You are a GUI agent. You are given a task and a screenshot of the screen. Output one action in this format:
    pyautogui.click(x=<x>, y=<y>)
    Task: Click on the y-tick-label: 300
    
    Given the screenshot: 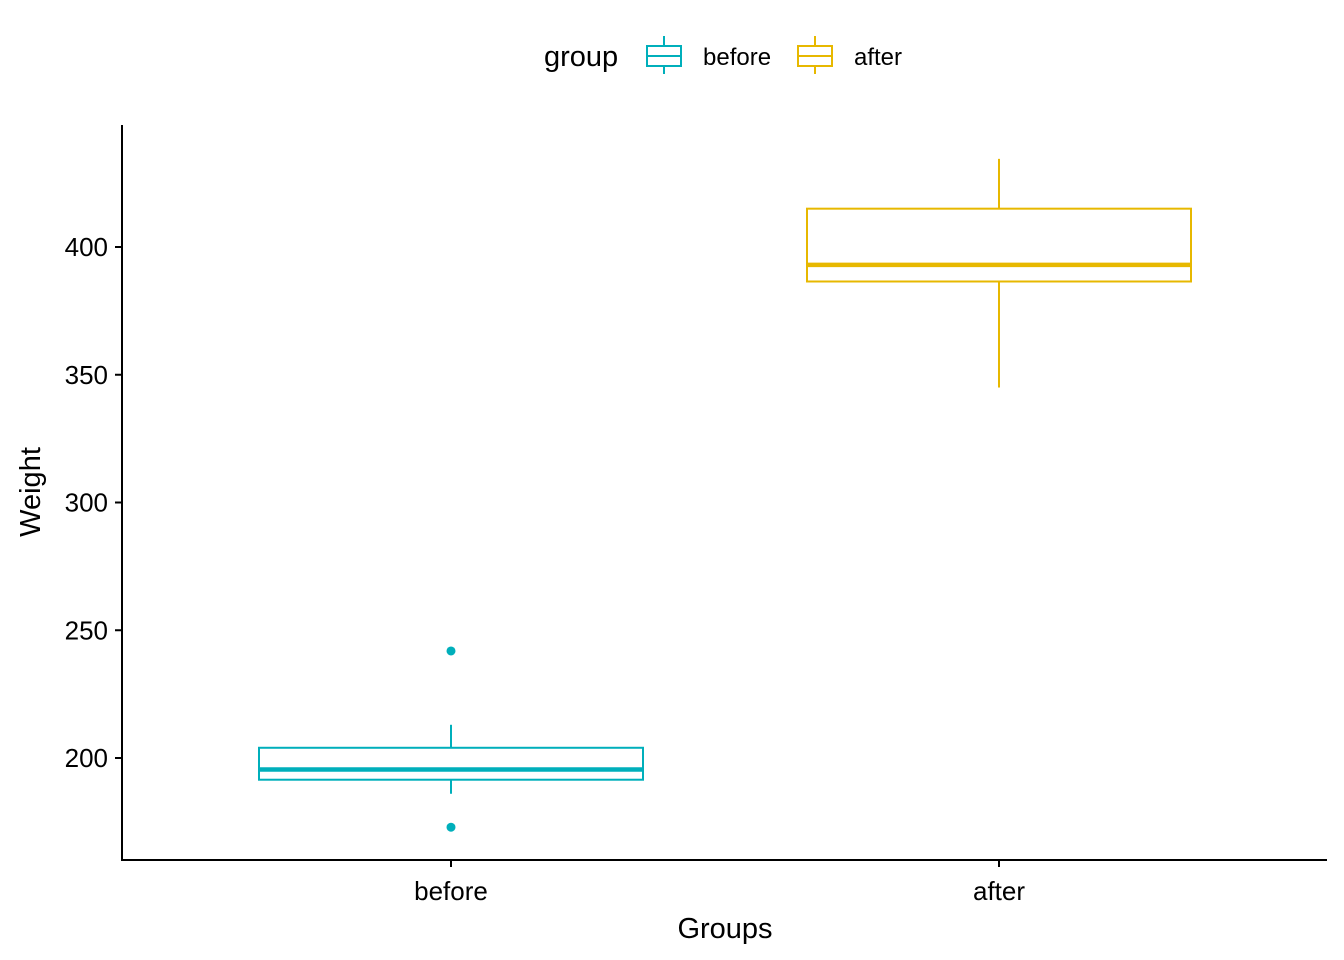 What is the action you would take?
    pyautogui.click(x=86, y=503)
    